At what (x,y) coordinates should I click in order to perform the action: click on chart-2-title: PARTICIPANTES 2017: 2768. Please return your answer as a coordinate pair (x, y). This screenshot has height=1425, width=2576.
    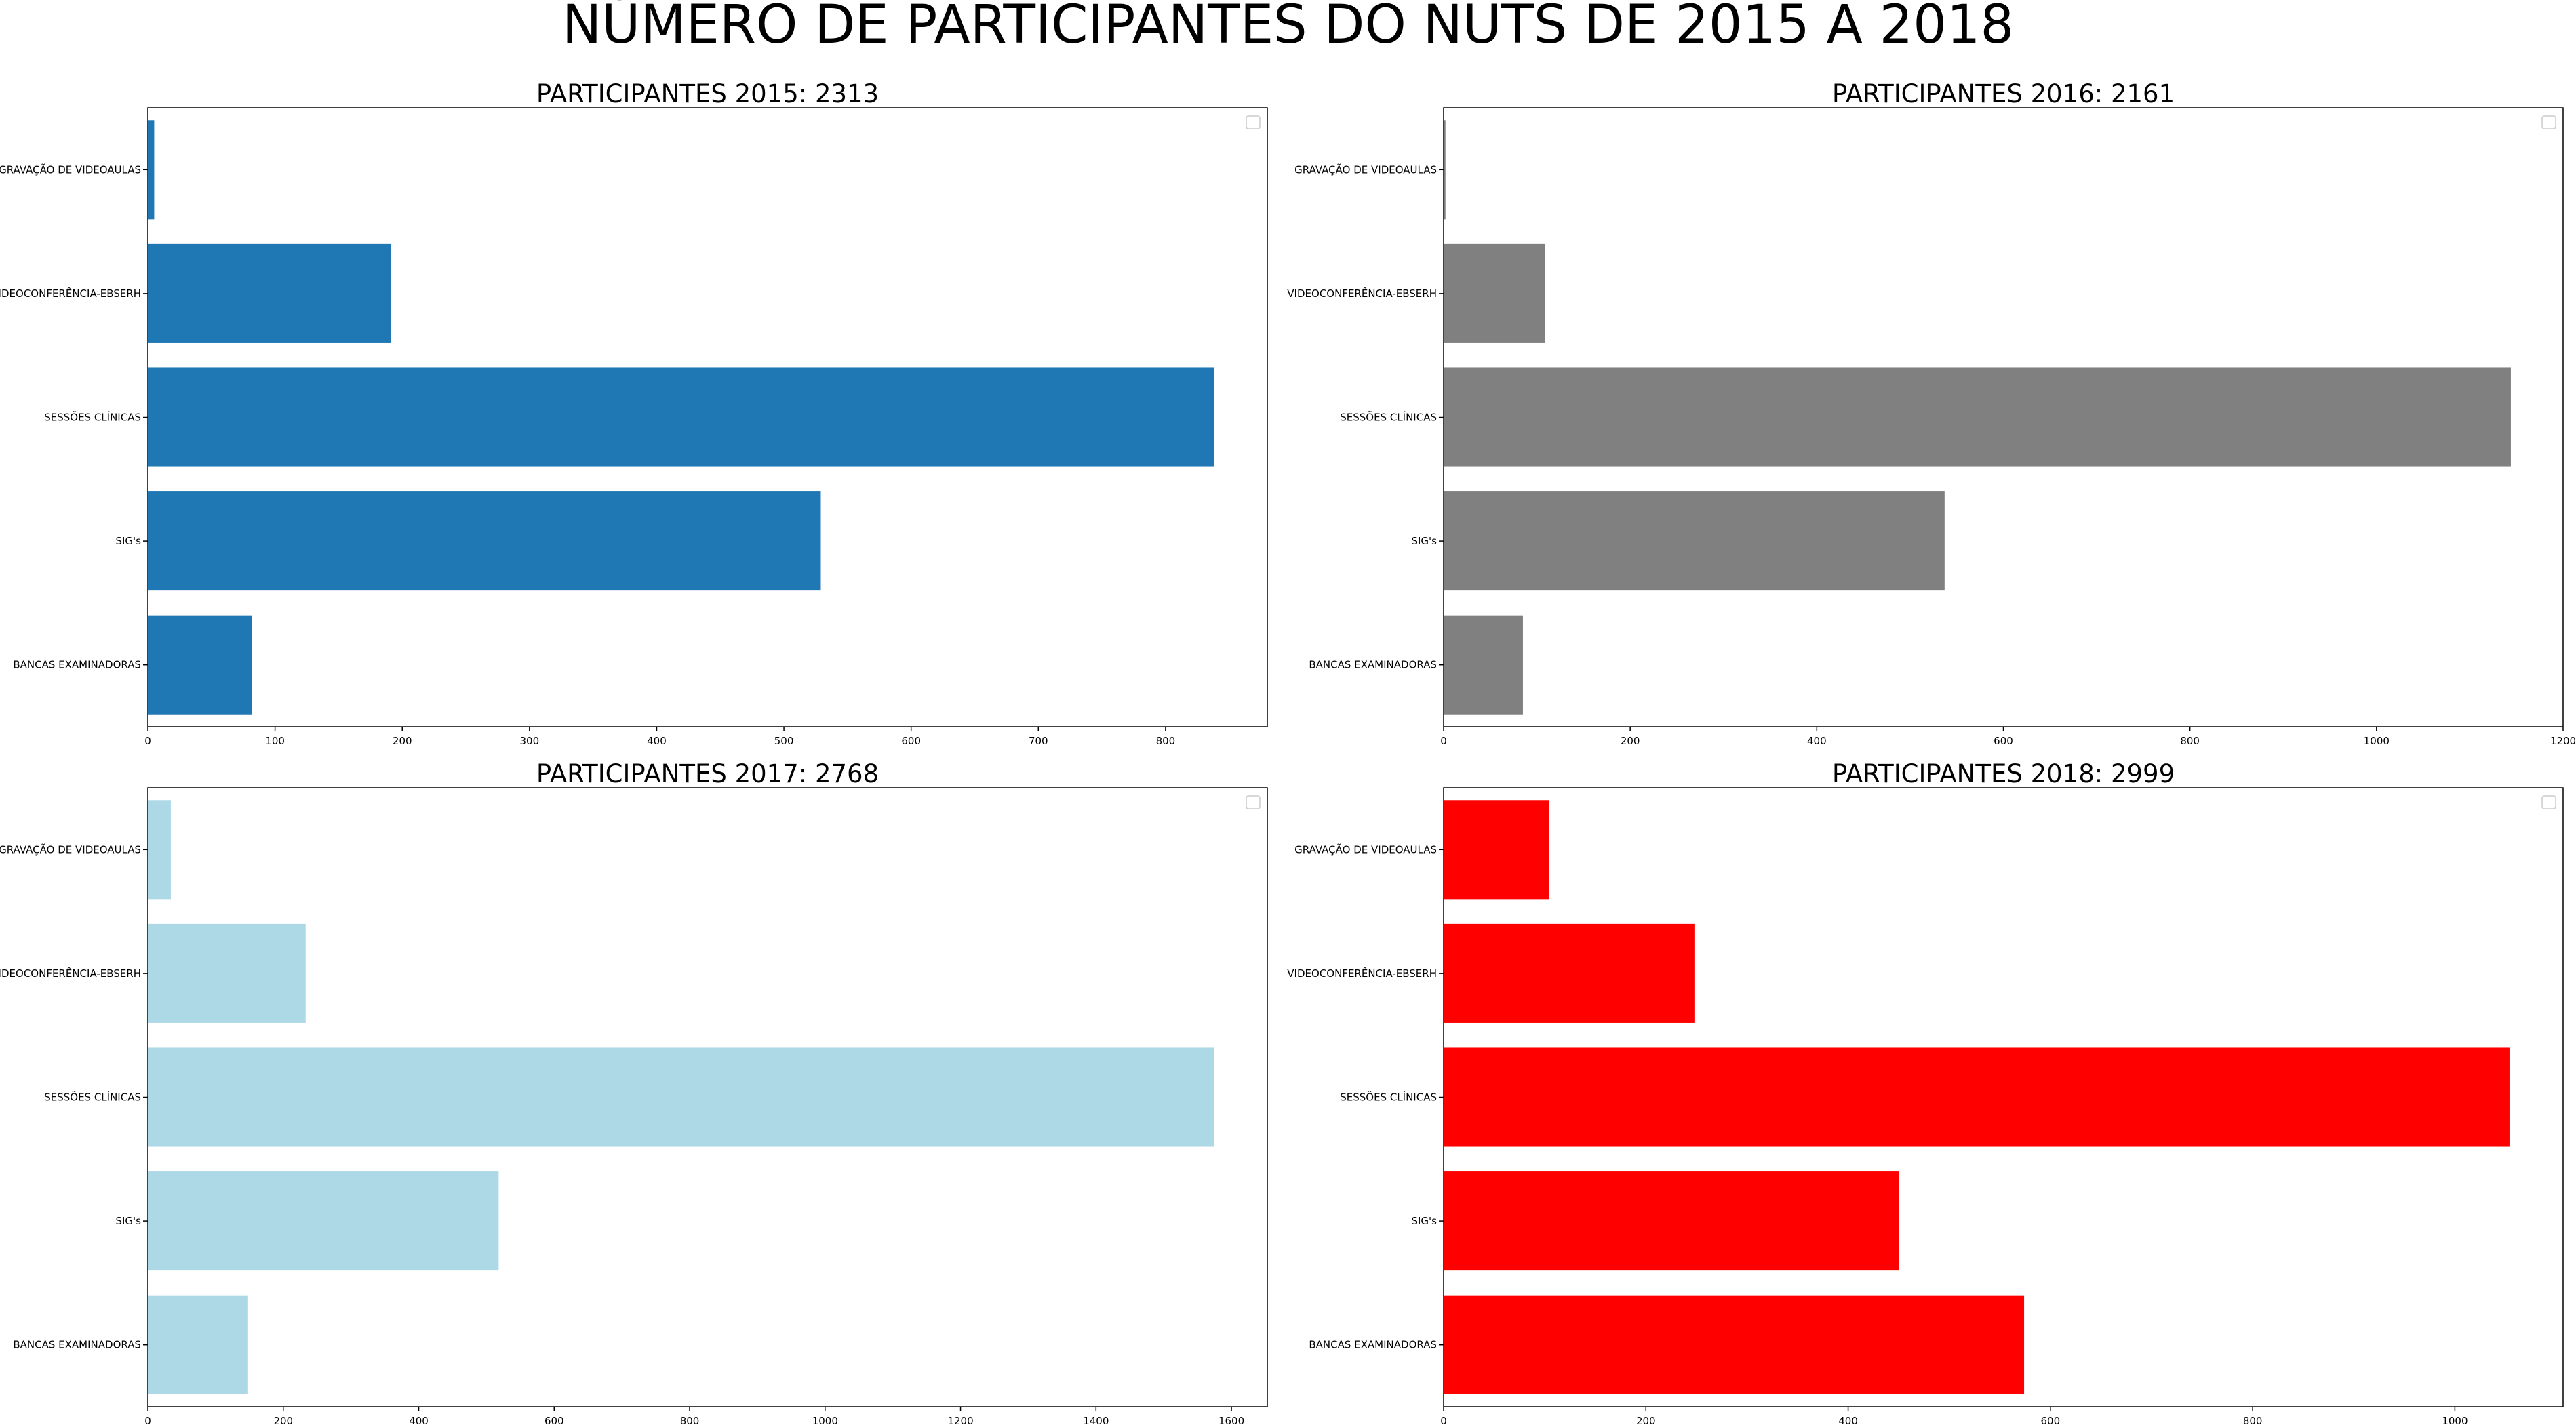
    Looking at the image, I should click on (708, 774).